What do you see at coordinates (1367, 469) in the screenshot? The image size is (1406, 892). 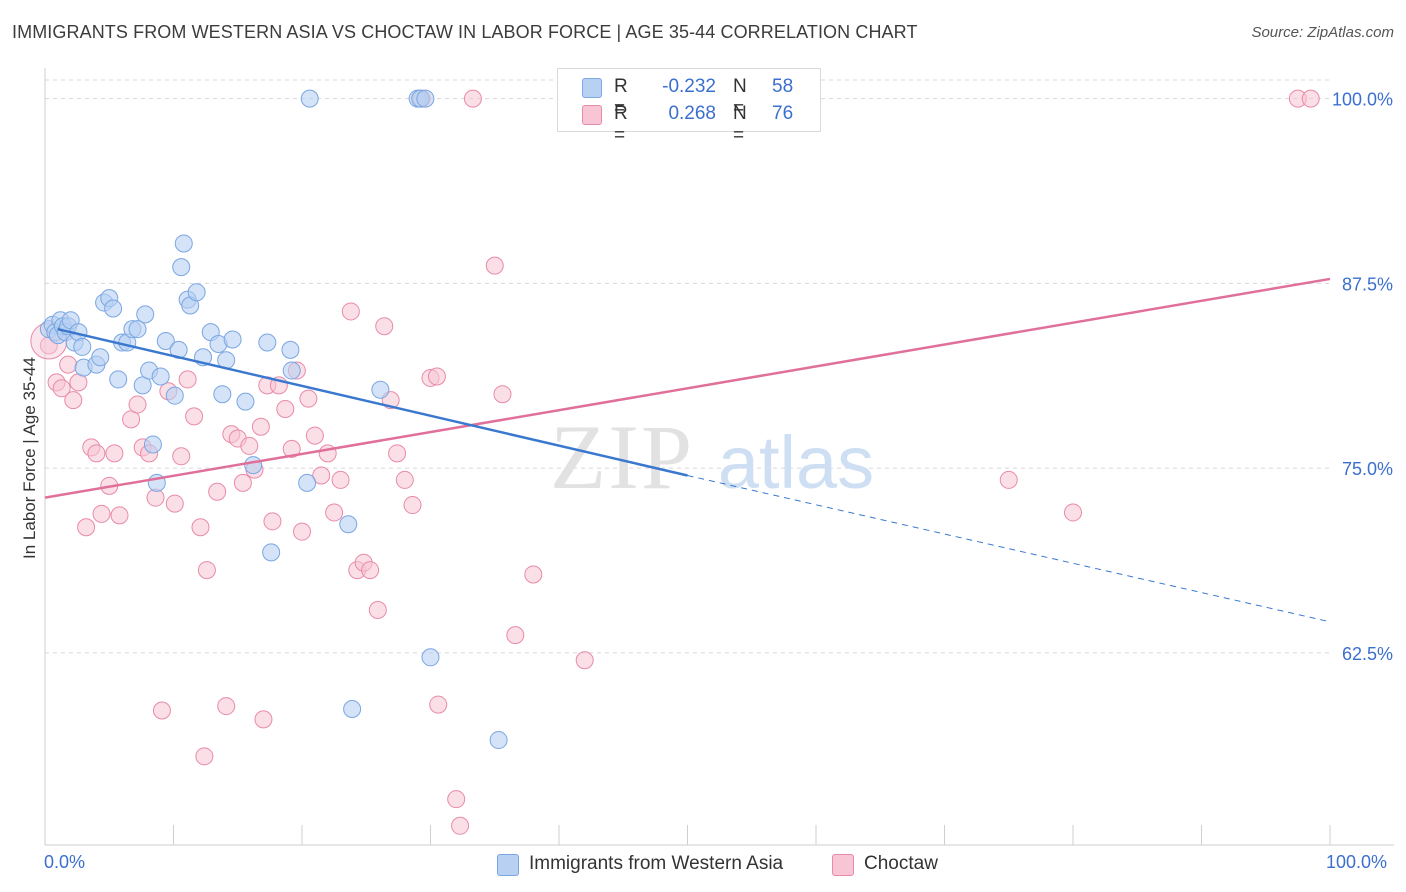 I see `y-tick-label-1: 75.0%` at bounding box center [1367, 469].